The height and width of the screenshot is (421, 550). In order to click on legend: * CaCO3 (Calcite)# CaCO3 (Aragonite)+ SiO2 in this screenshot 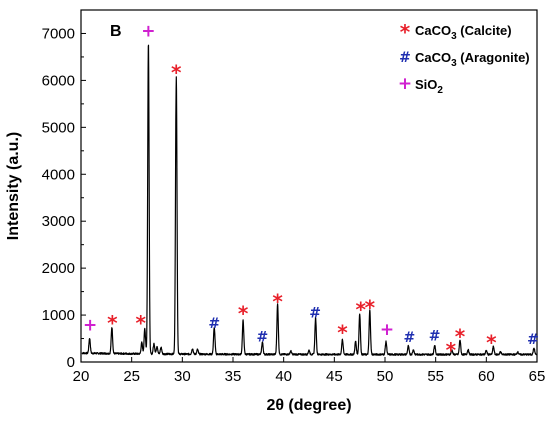, I will do `click(464, 58)`.